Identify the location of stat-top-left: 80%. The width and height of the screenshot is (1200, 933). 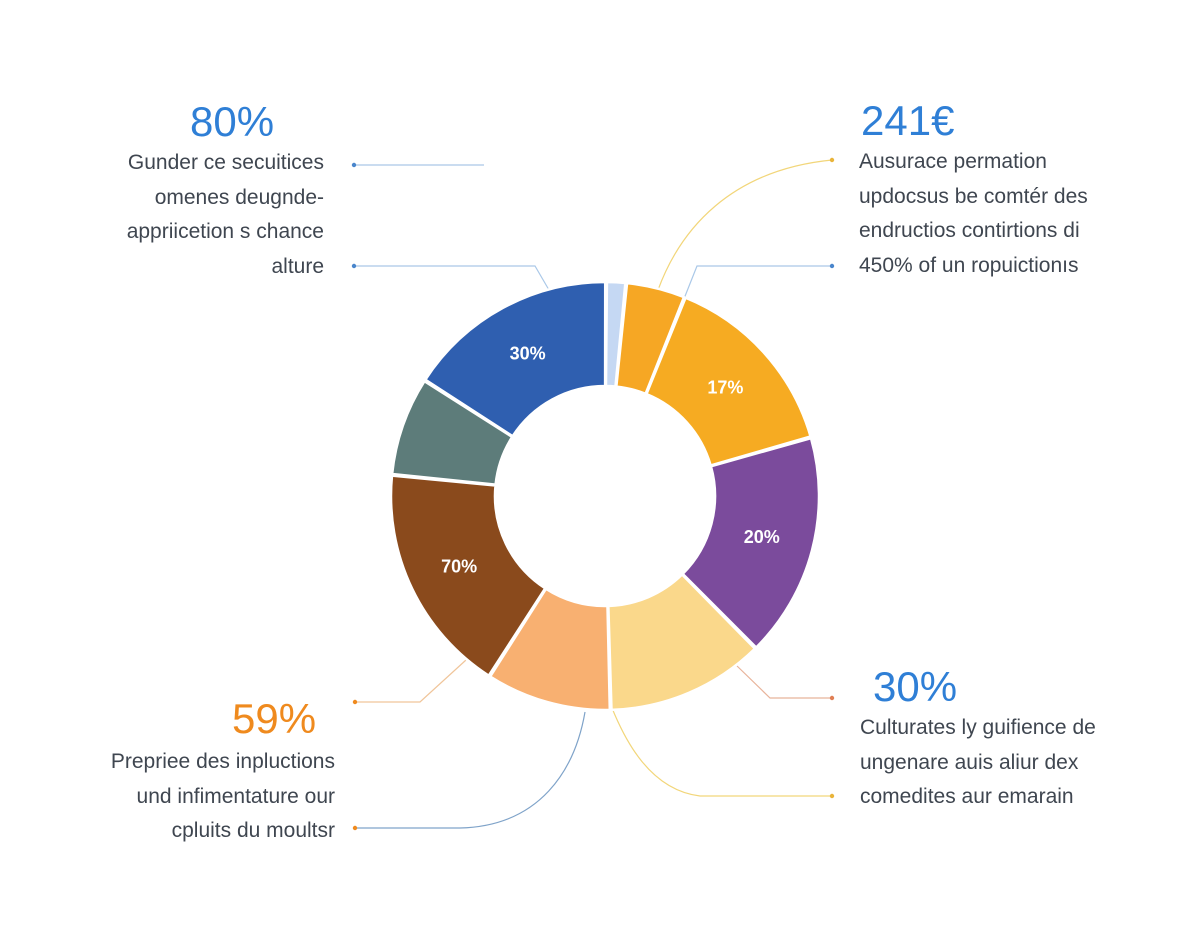
(232, 121).